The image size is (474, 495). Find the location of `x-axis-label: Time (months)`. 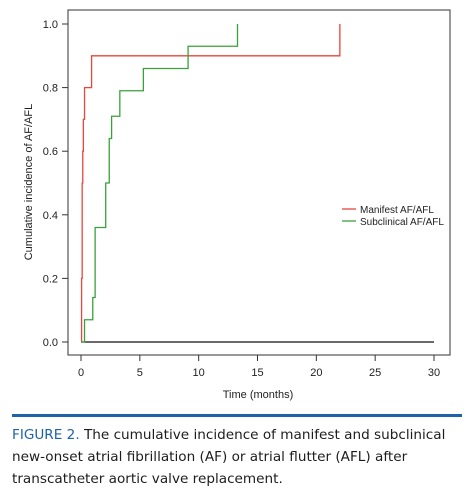

x-axis-label: Time (months) is located at coordinates (258, 395).